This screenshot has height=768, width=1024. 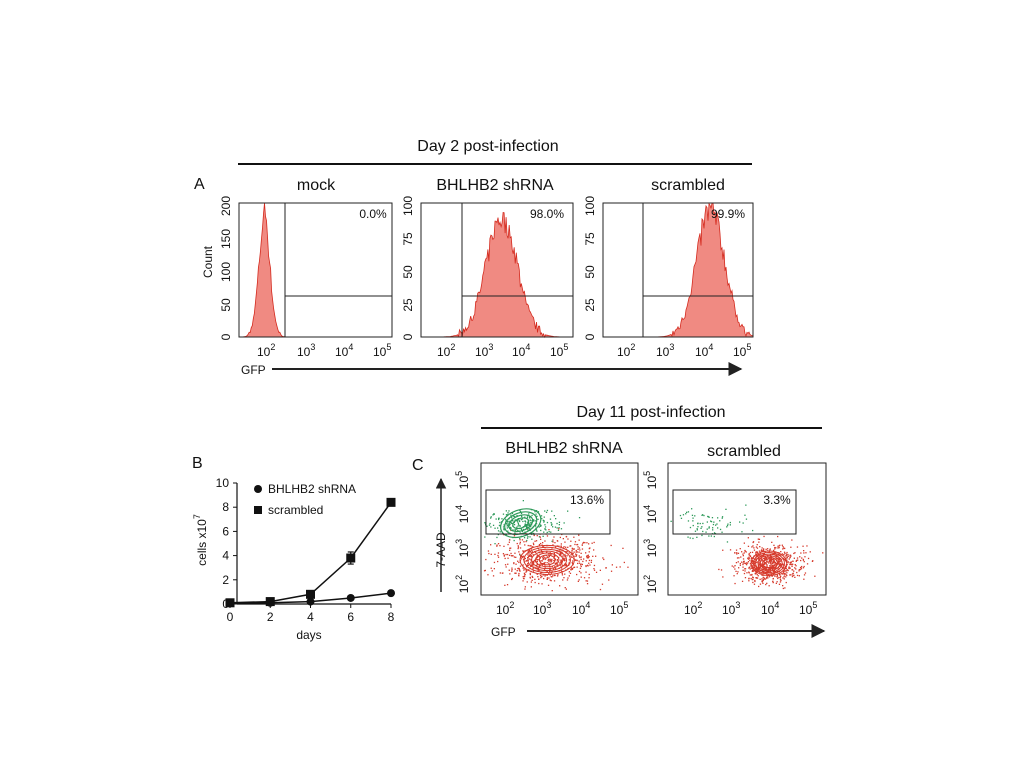 I want to click on panel-a-y-axis-label: Count, so click(x=208, y=261).